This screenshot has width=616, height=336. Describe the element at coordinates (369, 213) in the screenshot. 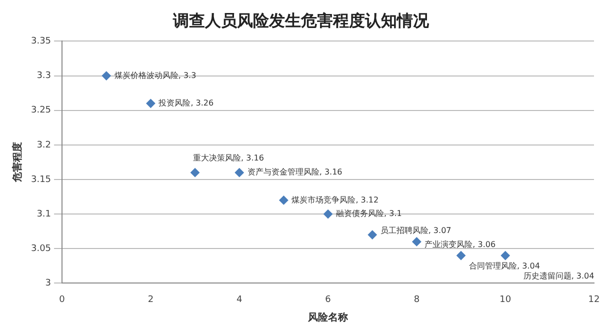

I see `data-label: 融资债务风险, 3.1` at that location.